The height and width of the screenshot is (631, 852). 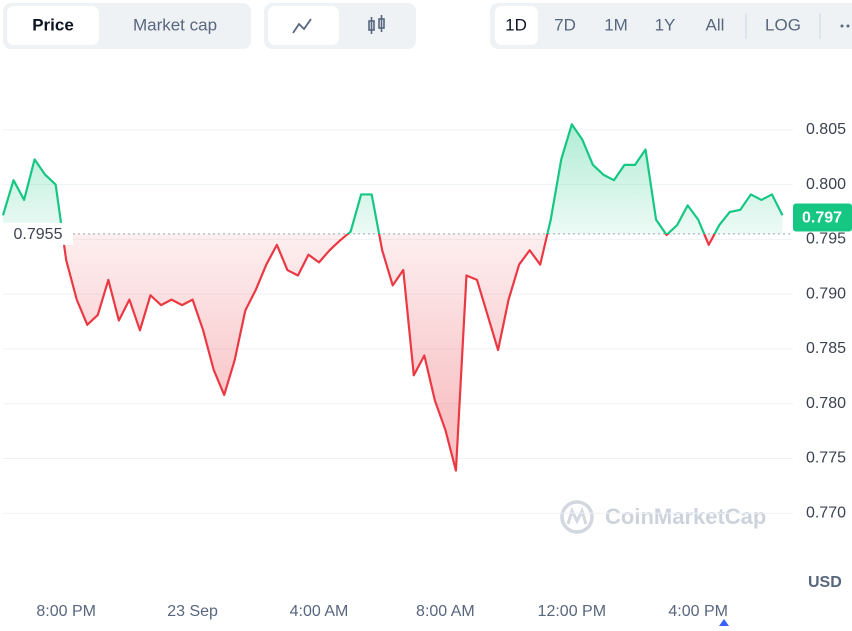 I want to click on y-tick-label: 0.785, so click(x=826, y=348).